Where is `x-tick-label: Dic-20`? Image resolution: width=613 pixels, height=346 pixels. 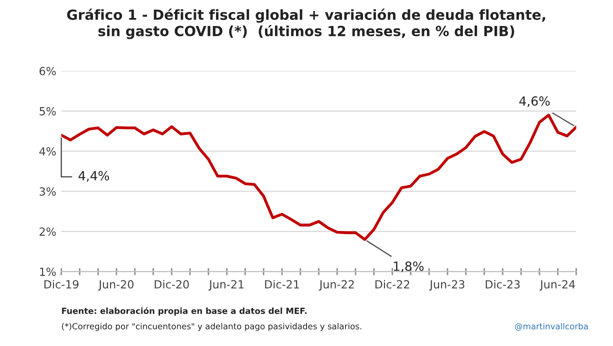
x-tick-label: Dic-20 is located at coordinates (171, 284).